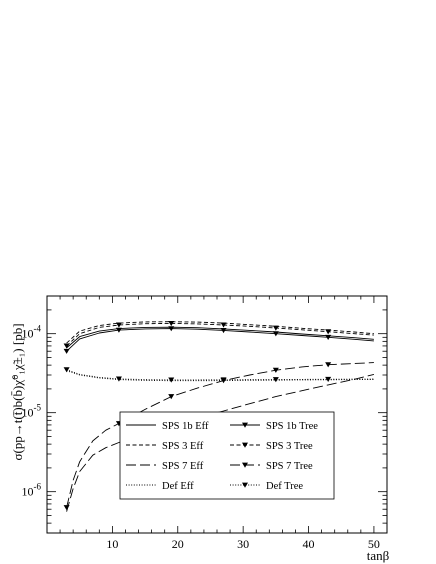 The height and width of the screenshot is (564, 436). Describe the element at coordinates (292, 426) in the screenshot. I see `legend-label: SPS 1b Tree` at that location.